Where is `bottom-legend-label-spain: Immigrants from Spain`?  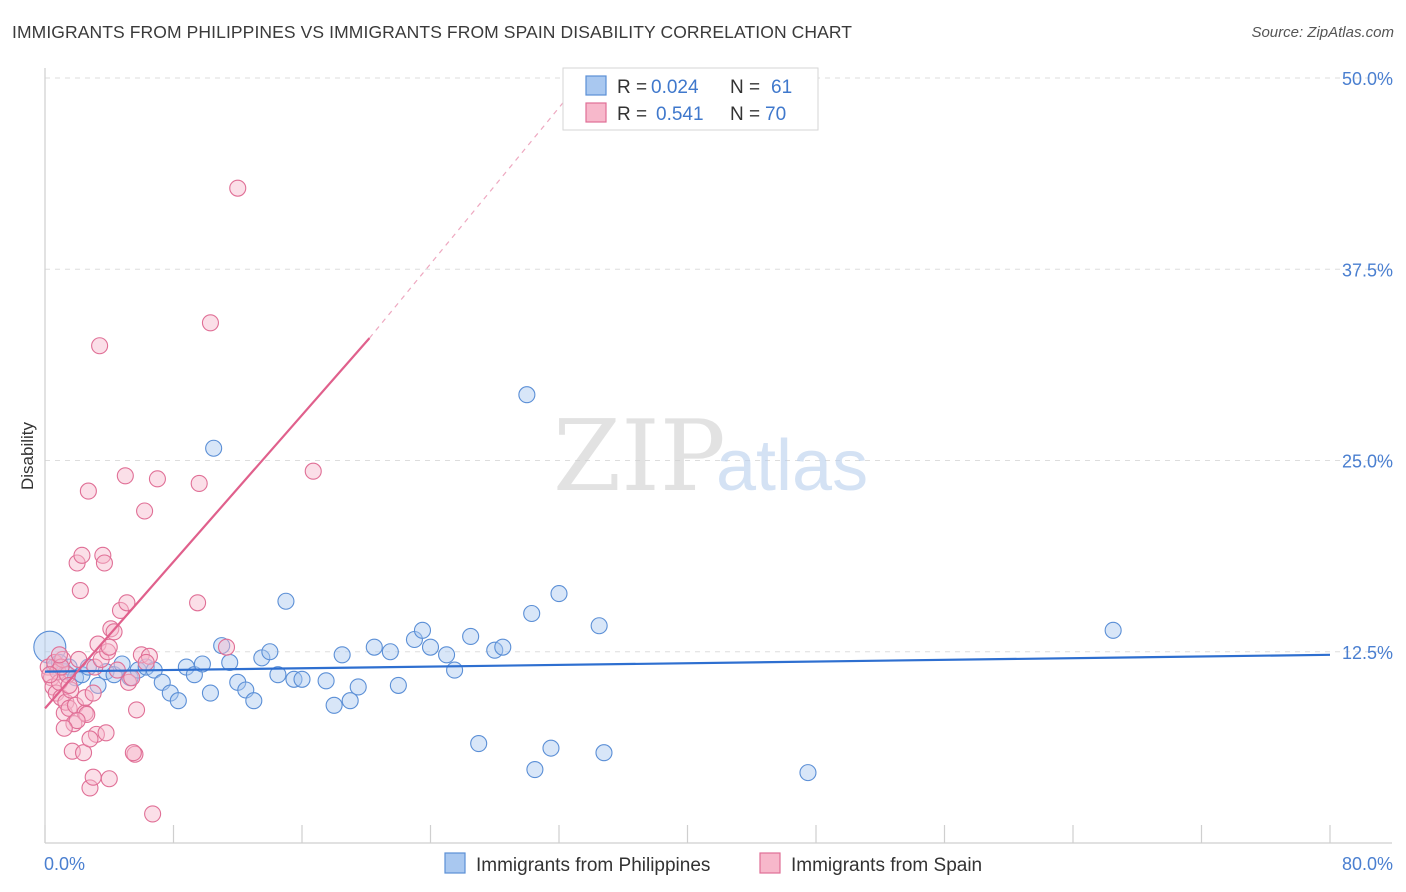
bottom-legend-label-spain: Immigrants from Spain is located at coordinates (886, 865).